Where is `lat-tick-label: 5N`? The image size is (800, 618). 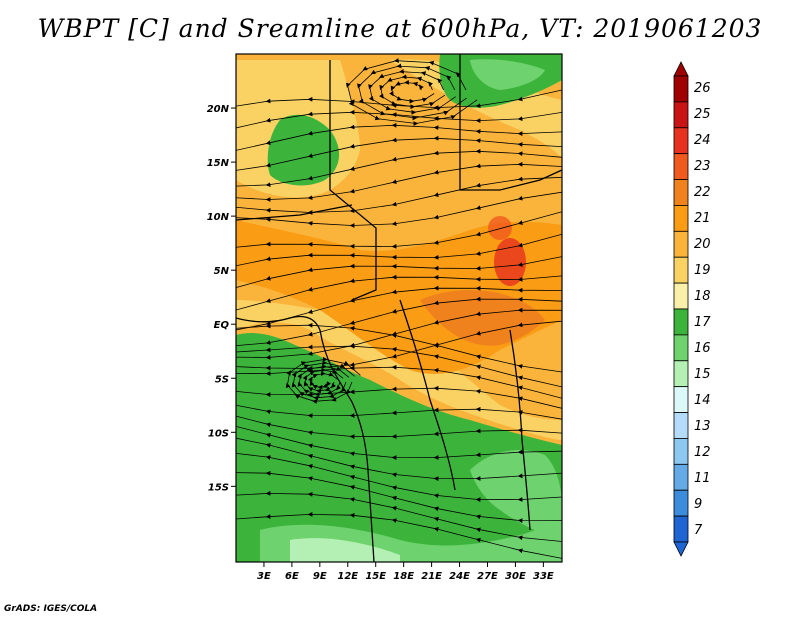 lat-tick-label: 5N is located at coordinates (222, 271).